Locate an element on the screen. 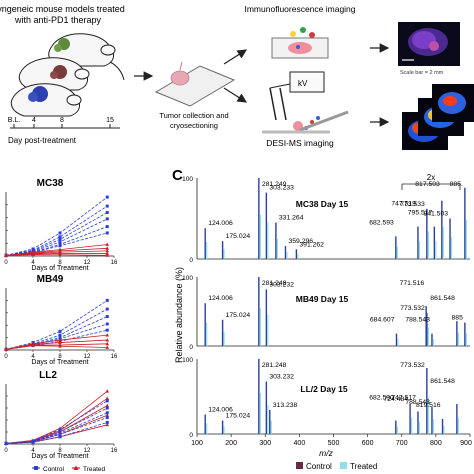  spectrum-peak-label: 771.516 is located at coordinates (412, 283).